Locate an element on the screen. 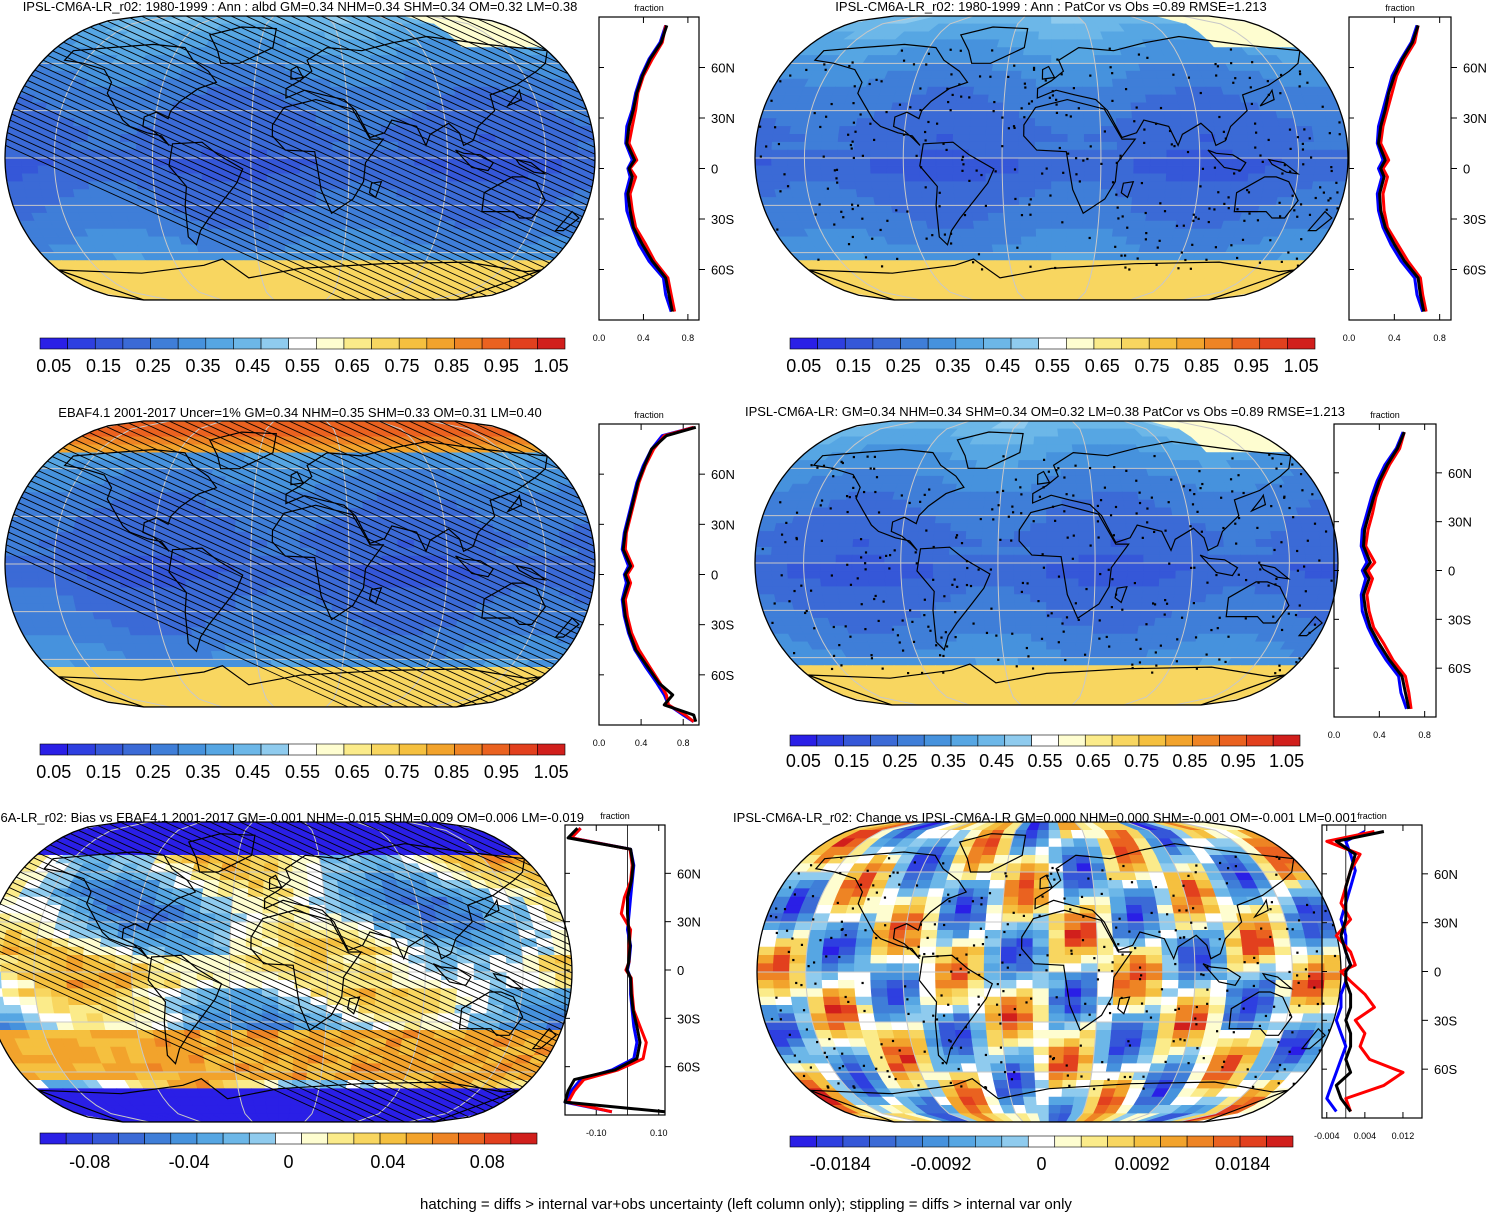 This screenshot has height=1214, width=1493. colorbar-label: 0.45 is located at coordinates (252, 366).